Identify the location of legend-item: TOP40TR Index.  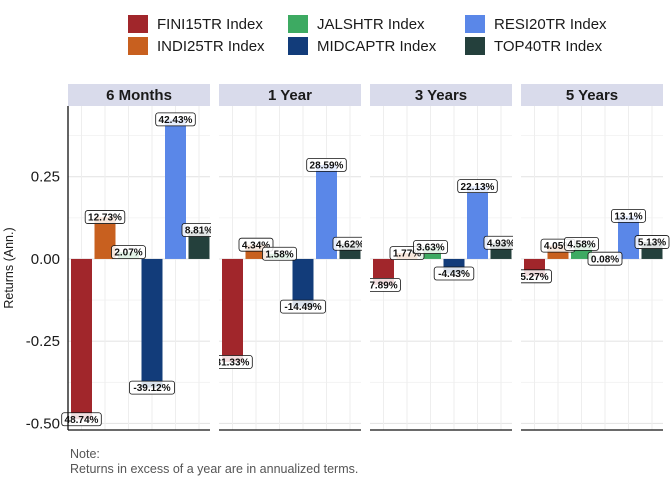
(533, 46).